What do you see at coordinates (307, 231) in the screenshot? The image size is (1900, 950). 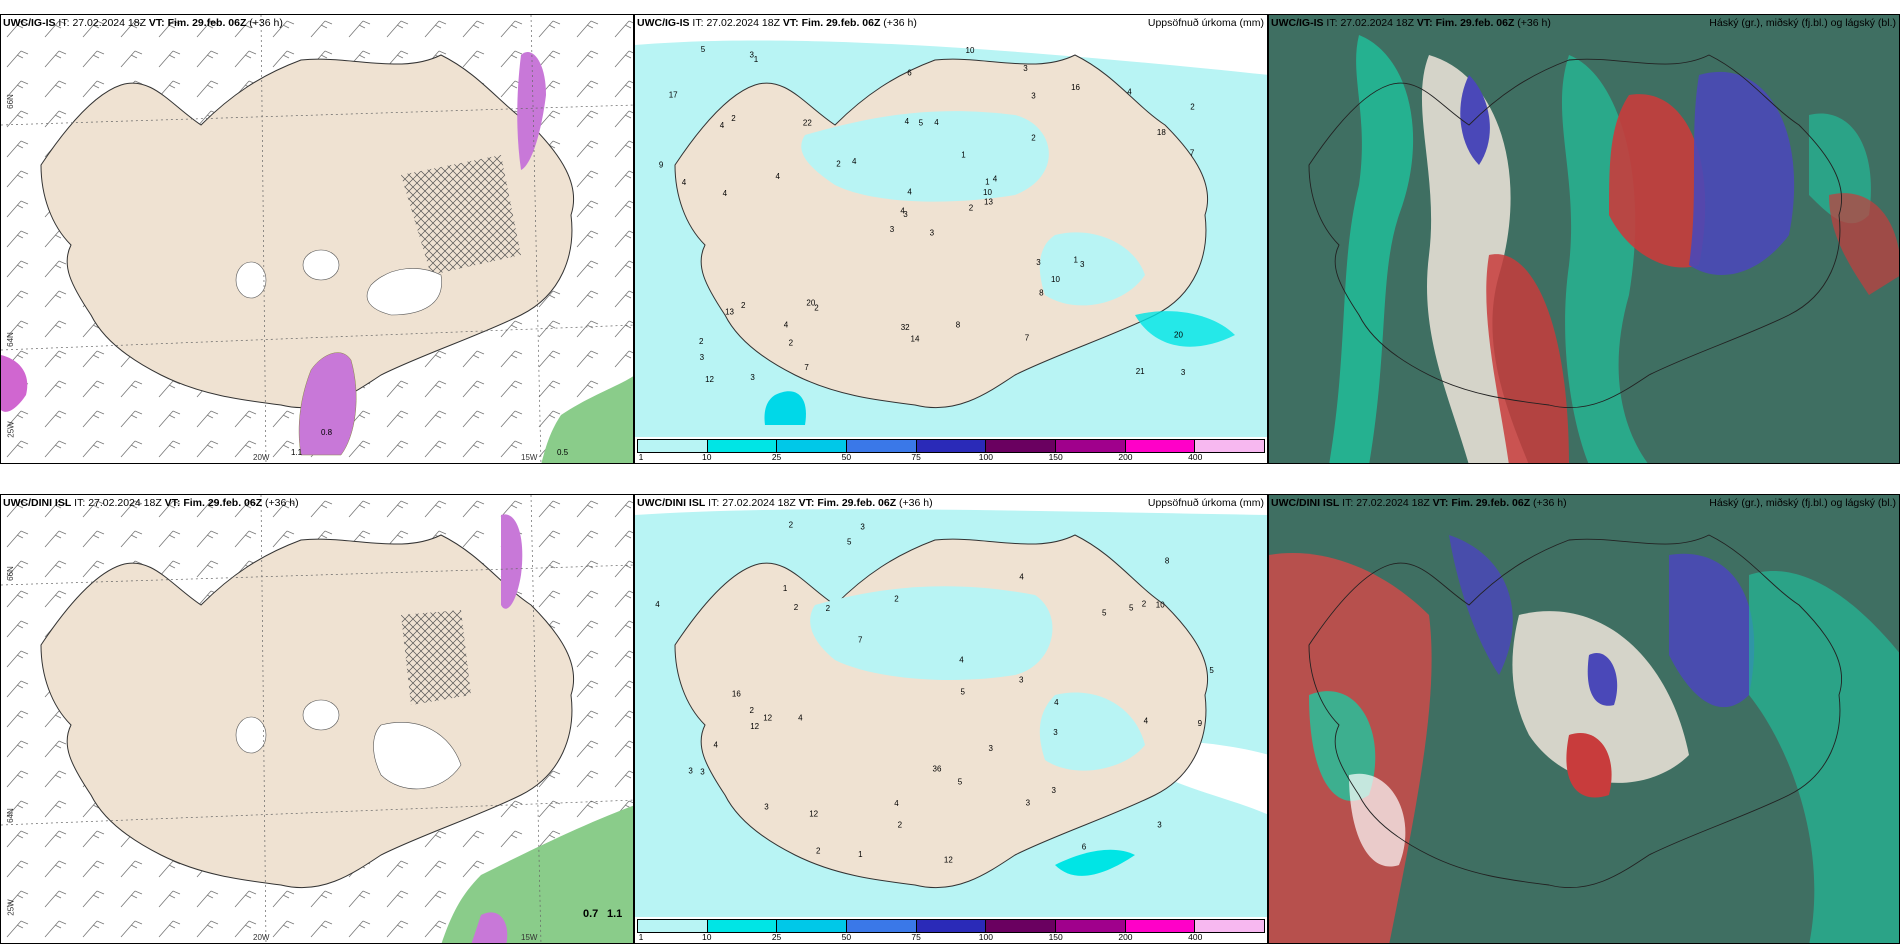 I see `iceland-landmass` at bounding box center [307, 231].